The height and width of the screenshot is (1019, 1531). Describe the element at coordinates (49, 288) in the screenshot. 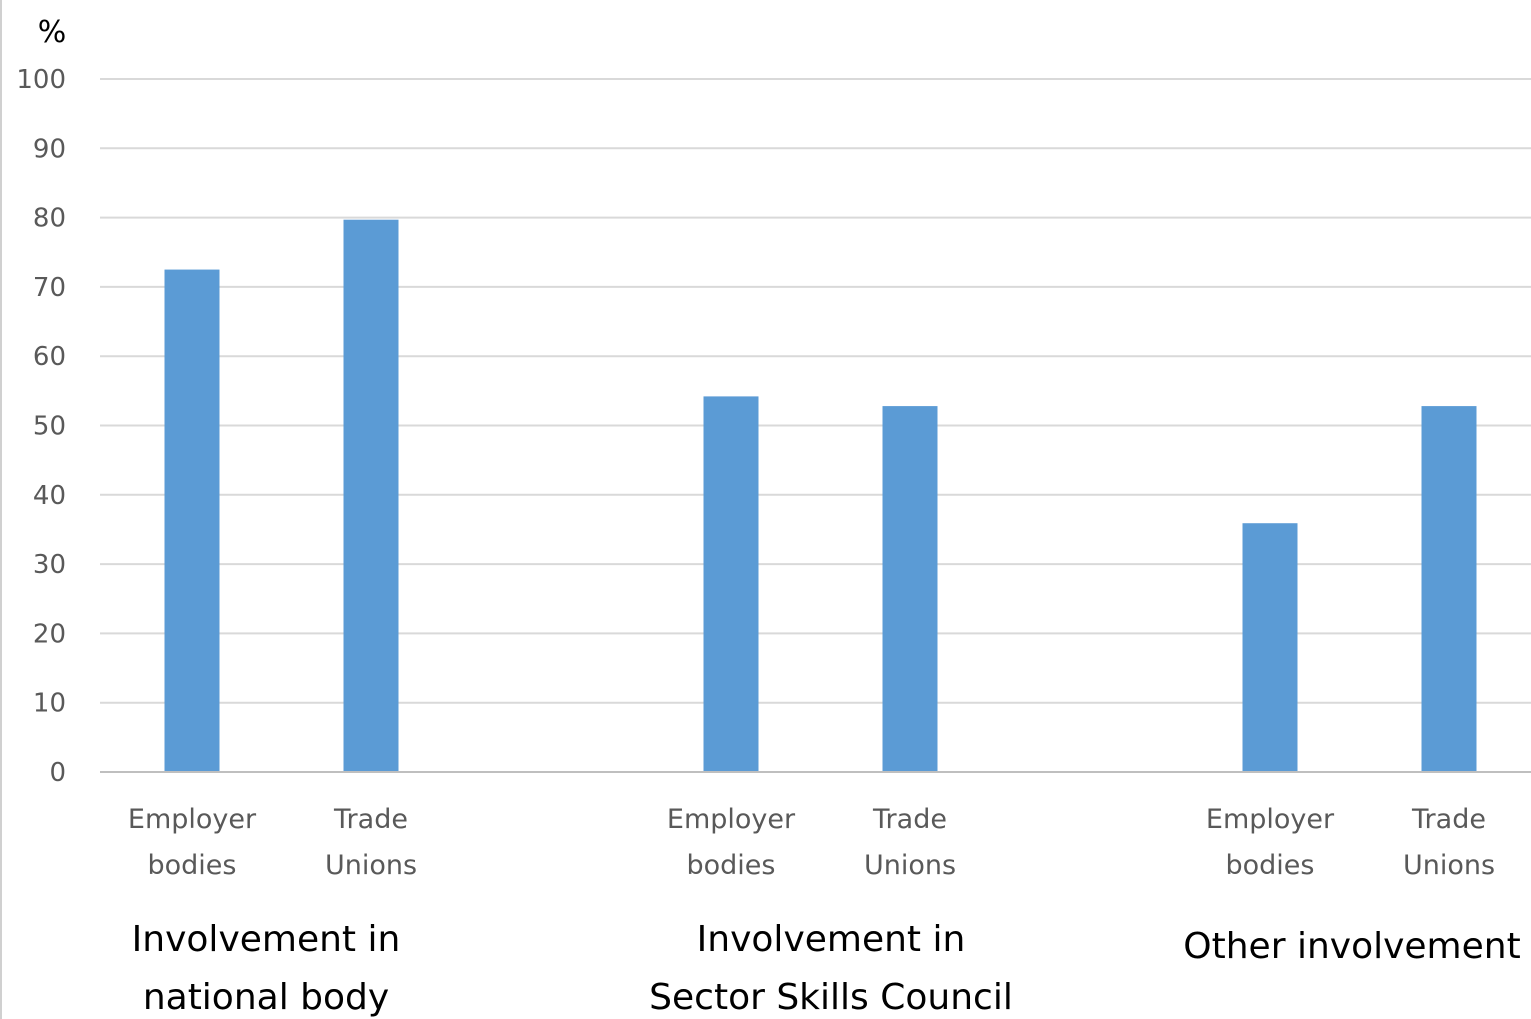

I see `y-tick-label: 70` at that location.